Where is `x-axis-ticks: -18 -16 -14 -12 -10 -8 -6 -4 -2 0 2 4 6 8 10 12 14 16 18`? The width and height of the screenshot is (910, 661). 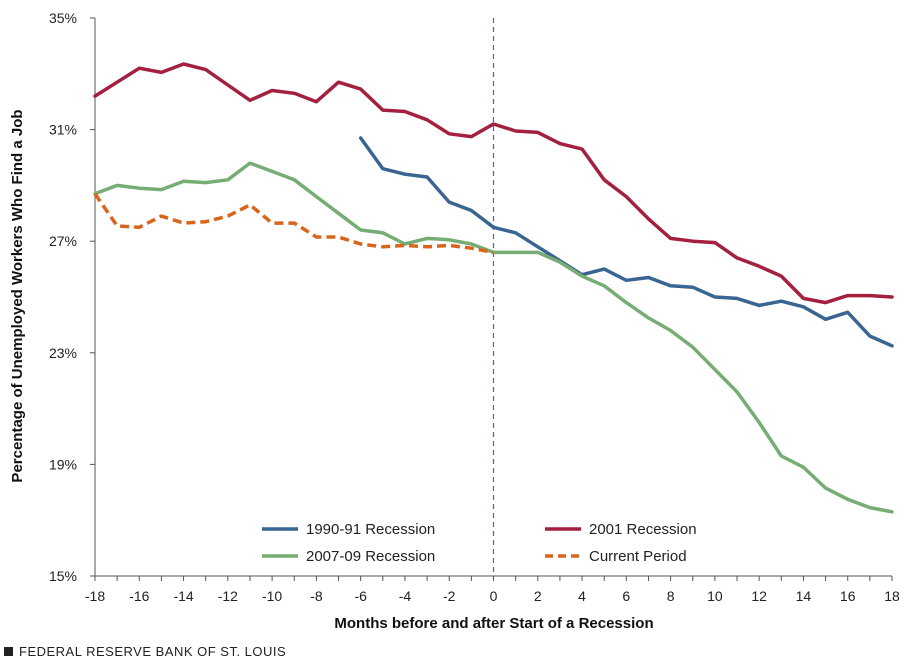
x-axis-ticks: -18 -16 -14 -12 -10 -8 -6 -4 -2 0 2 4 6 8 10 12 14 16 18 is located at coordinates (492, 590).